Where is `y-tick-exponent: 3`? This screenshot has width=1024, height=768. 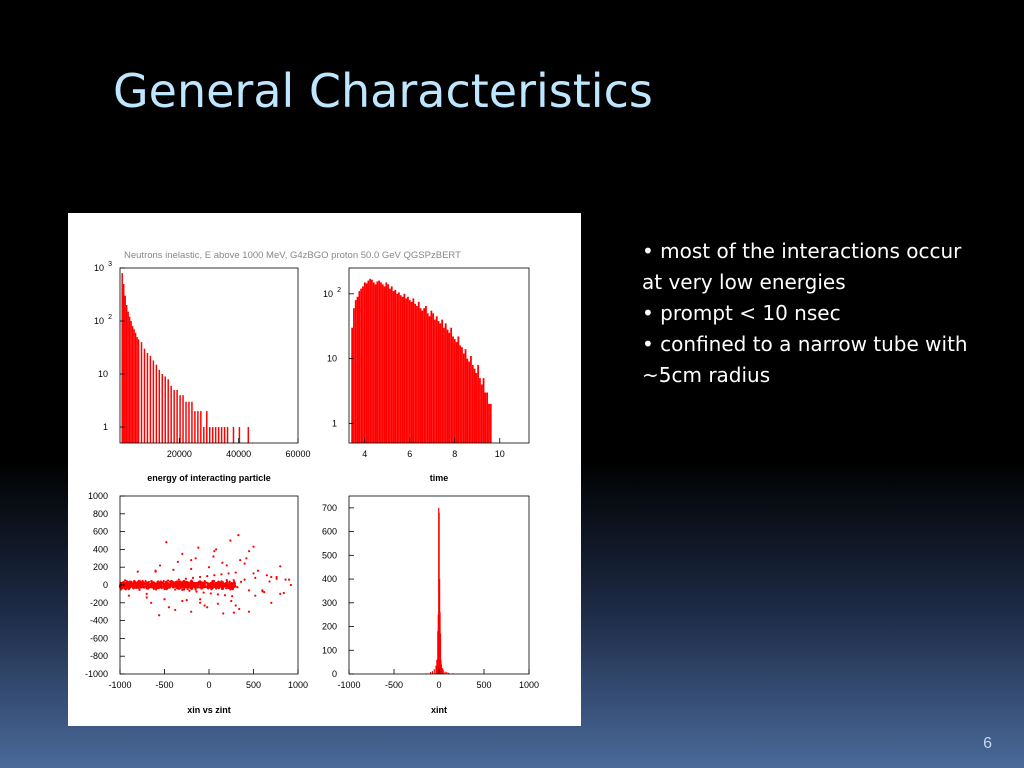
y-tick-exponent: 3 is located at coordinates (110, 264).